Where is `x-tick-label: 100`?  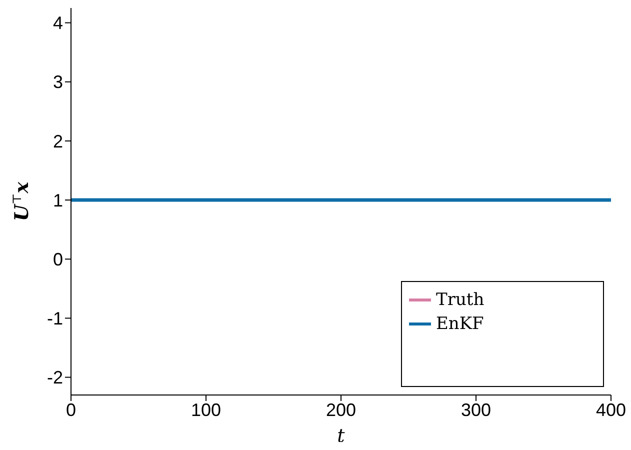
x-tick-label: 100 is located at coordinates (206, 410).